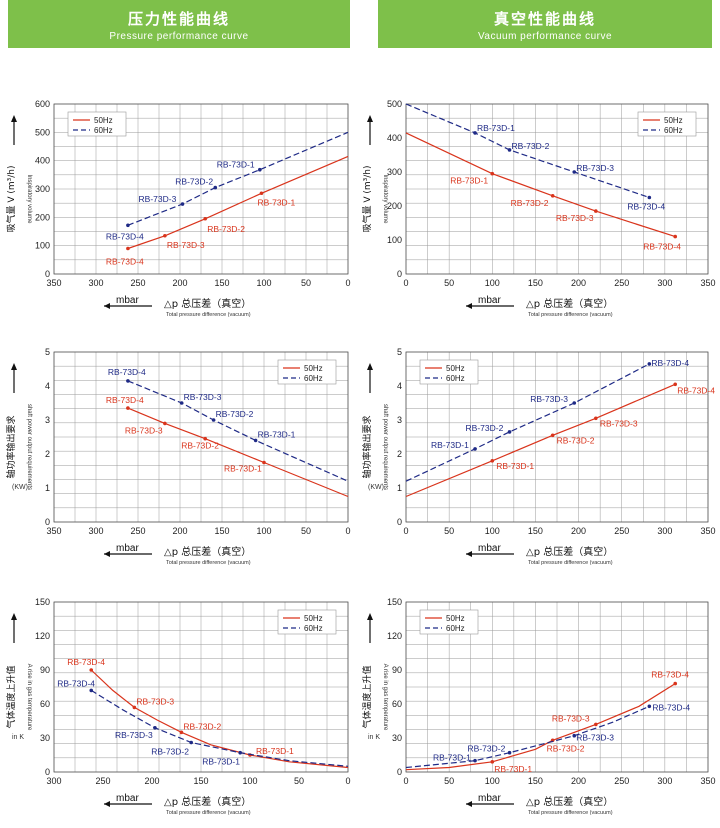 The width and height of the screenshot is (720, 828). What do you see at coordinates (42, 132) in the screenshot?
I see `y-tick-label: 500` at bounding box center [42, 132].